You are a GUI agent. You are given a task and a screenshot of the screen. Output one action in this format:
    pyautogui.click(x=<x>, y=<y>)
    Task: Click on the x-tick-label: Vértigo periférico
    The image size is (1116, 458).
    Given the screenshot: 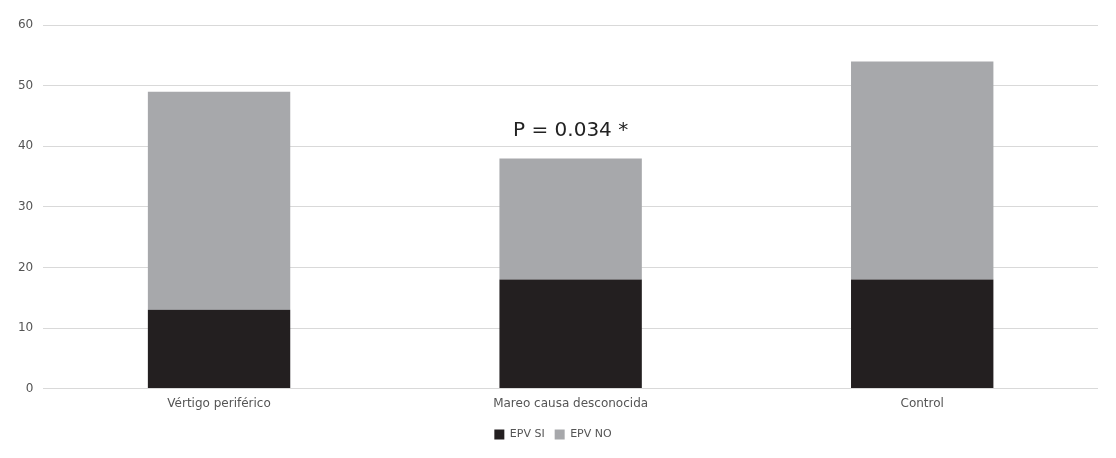 What is the action you would take?
    pyautogui.click(x=219, y=402)
    